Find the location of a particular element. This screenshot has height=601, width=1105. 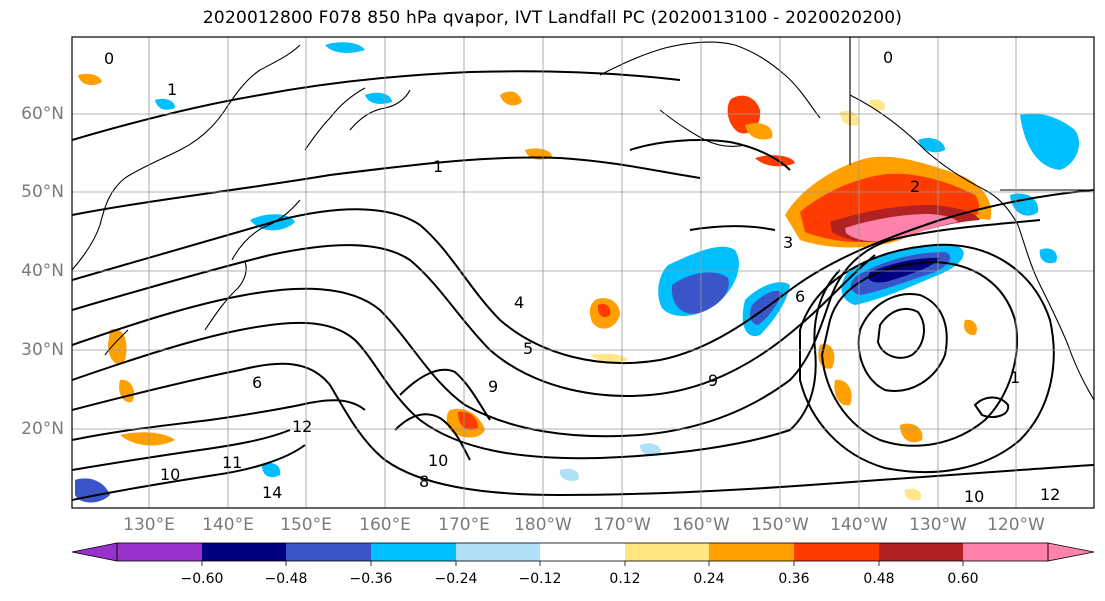

contour-label: 5 is located at coordinates (528, 348).